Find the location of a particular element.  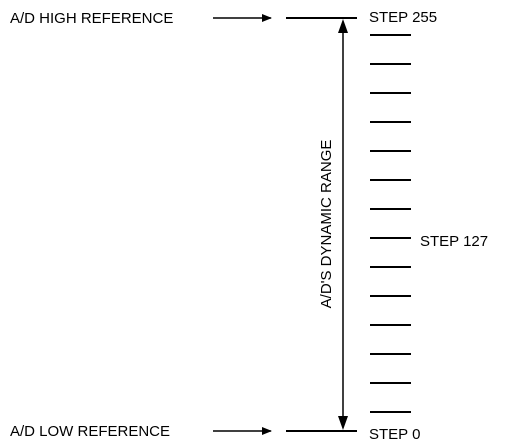

low-reference-label: A/D LOW REFERENCE is located at coordinates (90, 431).